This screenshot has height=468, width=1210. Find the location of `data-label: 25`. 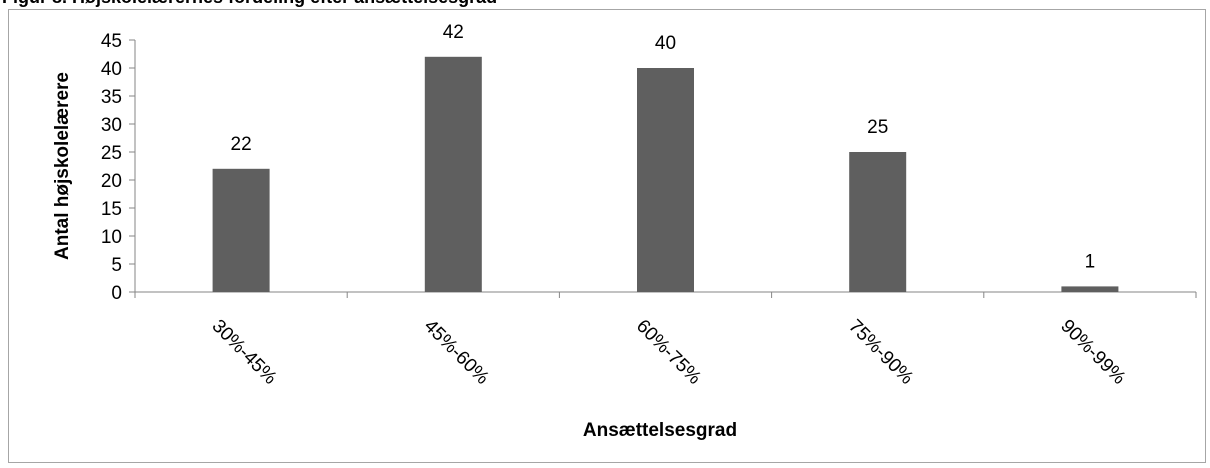

data-label: 25 is located at coordinates (877, 127).